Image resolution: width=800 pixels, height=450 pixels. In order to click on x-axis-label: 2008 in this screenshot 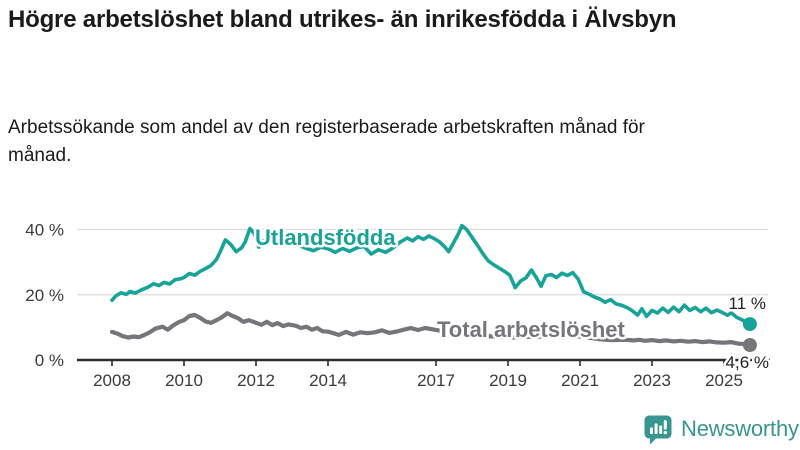, I will do `click(112, 380)`.